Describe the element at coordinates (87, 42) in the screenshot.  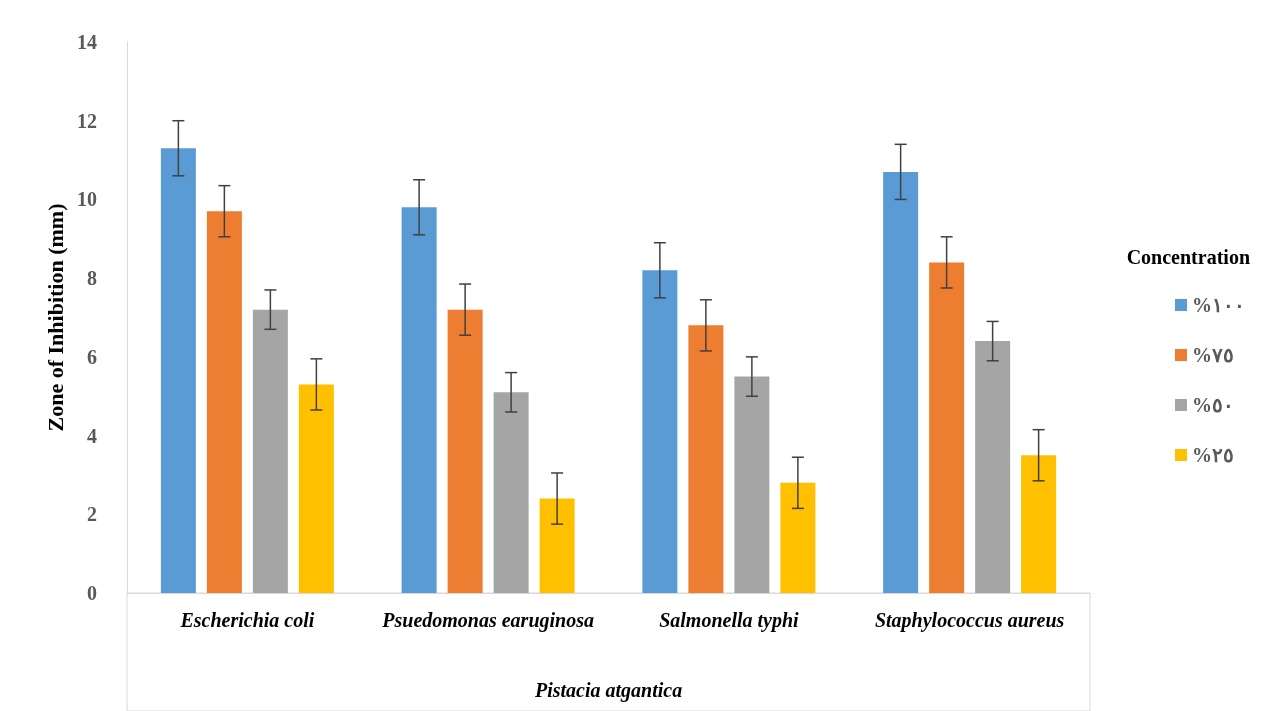
I see `y-tick-label: 14` at that location.